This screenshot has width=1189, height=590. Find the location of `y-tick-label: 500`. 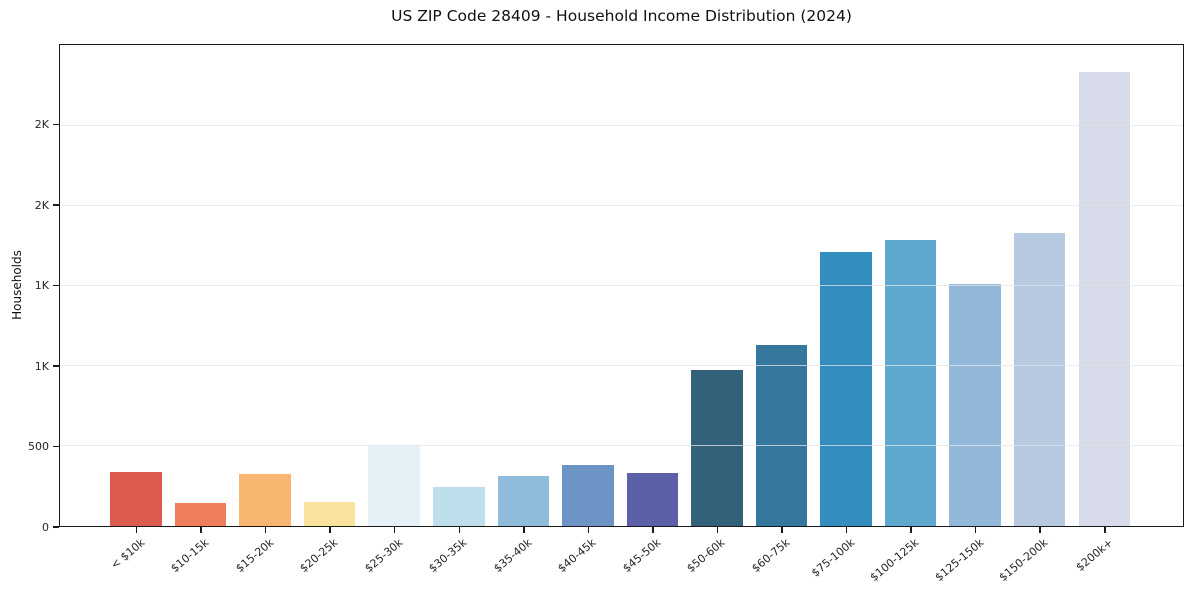

y-tick-label: 500 is located at coordinates (38, 446).